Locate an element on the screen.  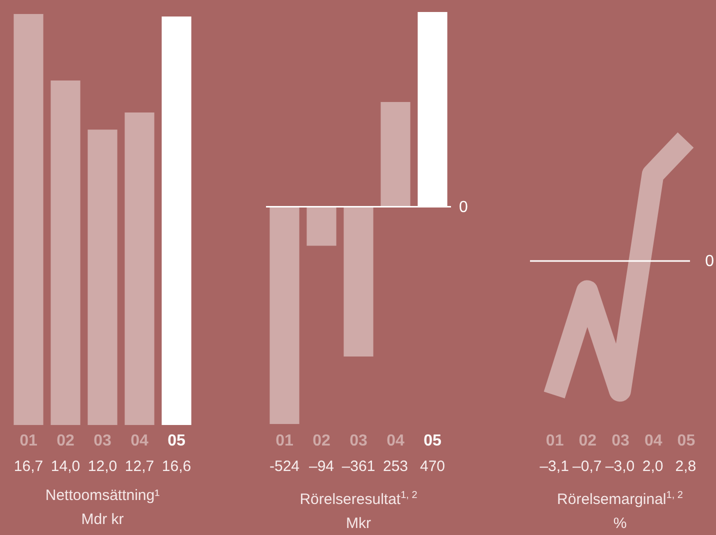
data-label: 12,7 is located at coordinates (139, 466).